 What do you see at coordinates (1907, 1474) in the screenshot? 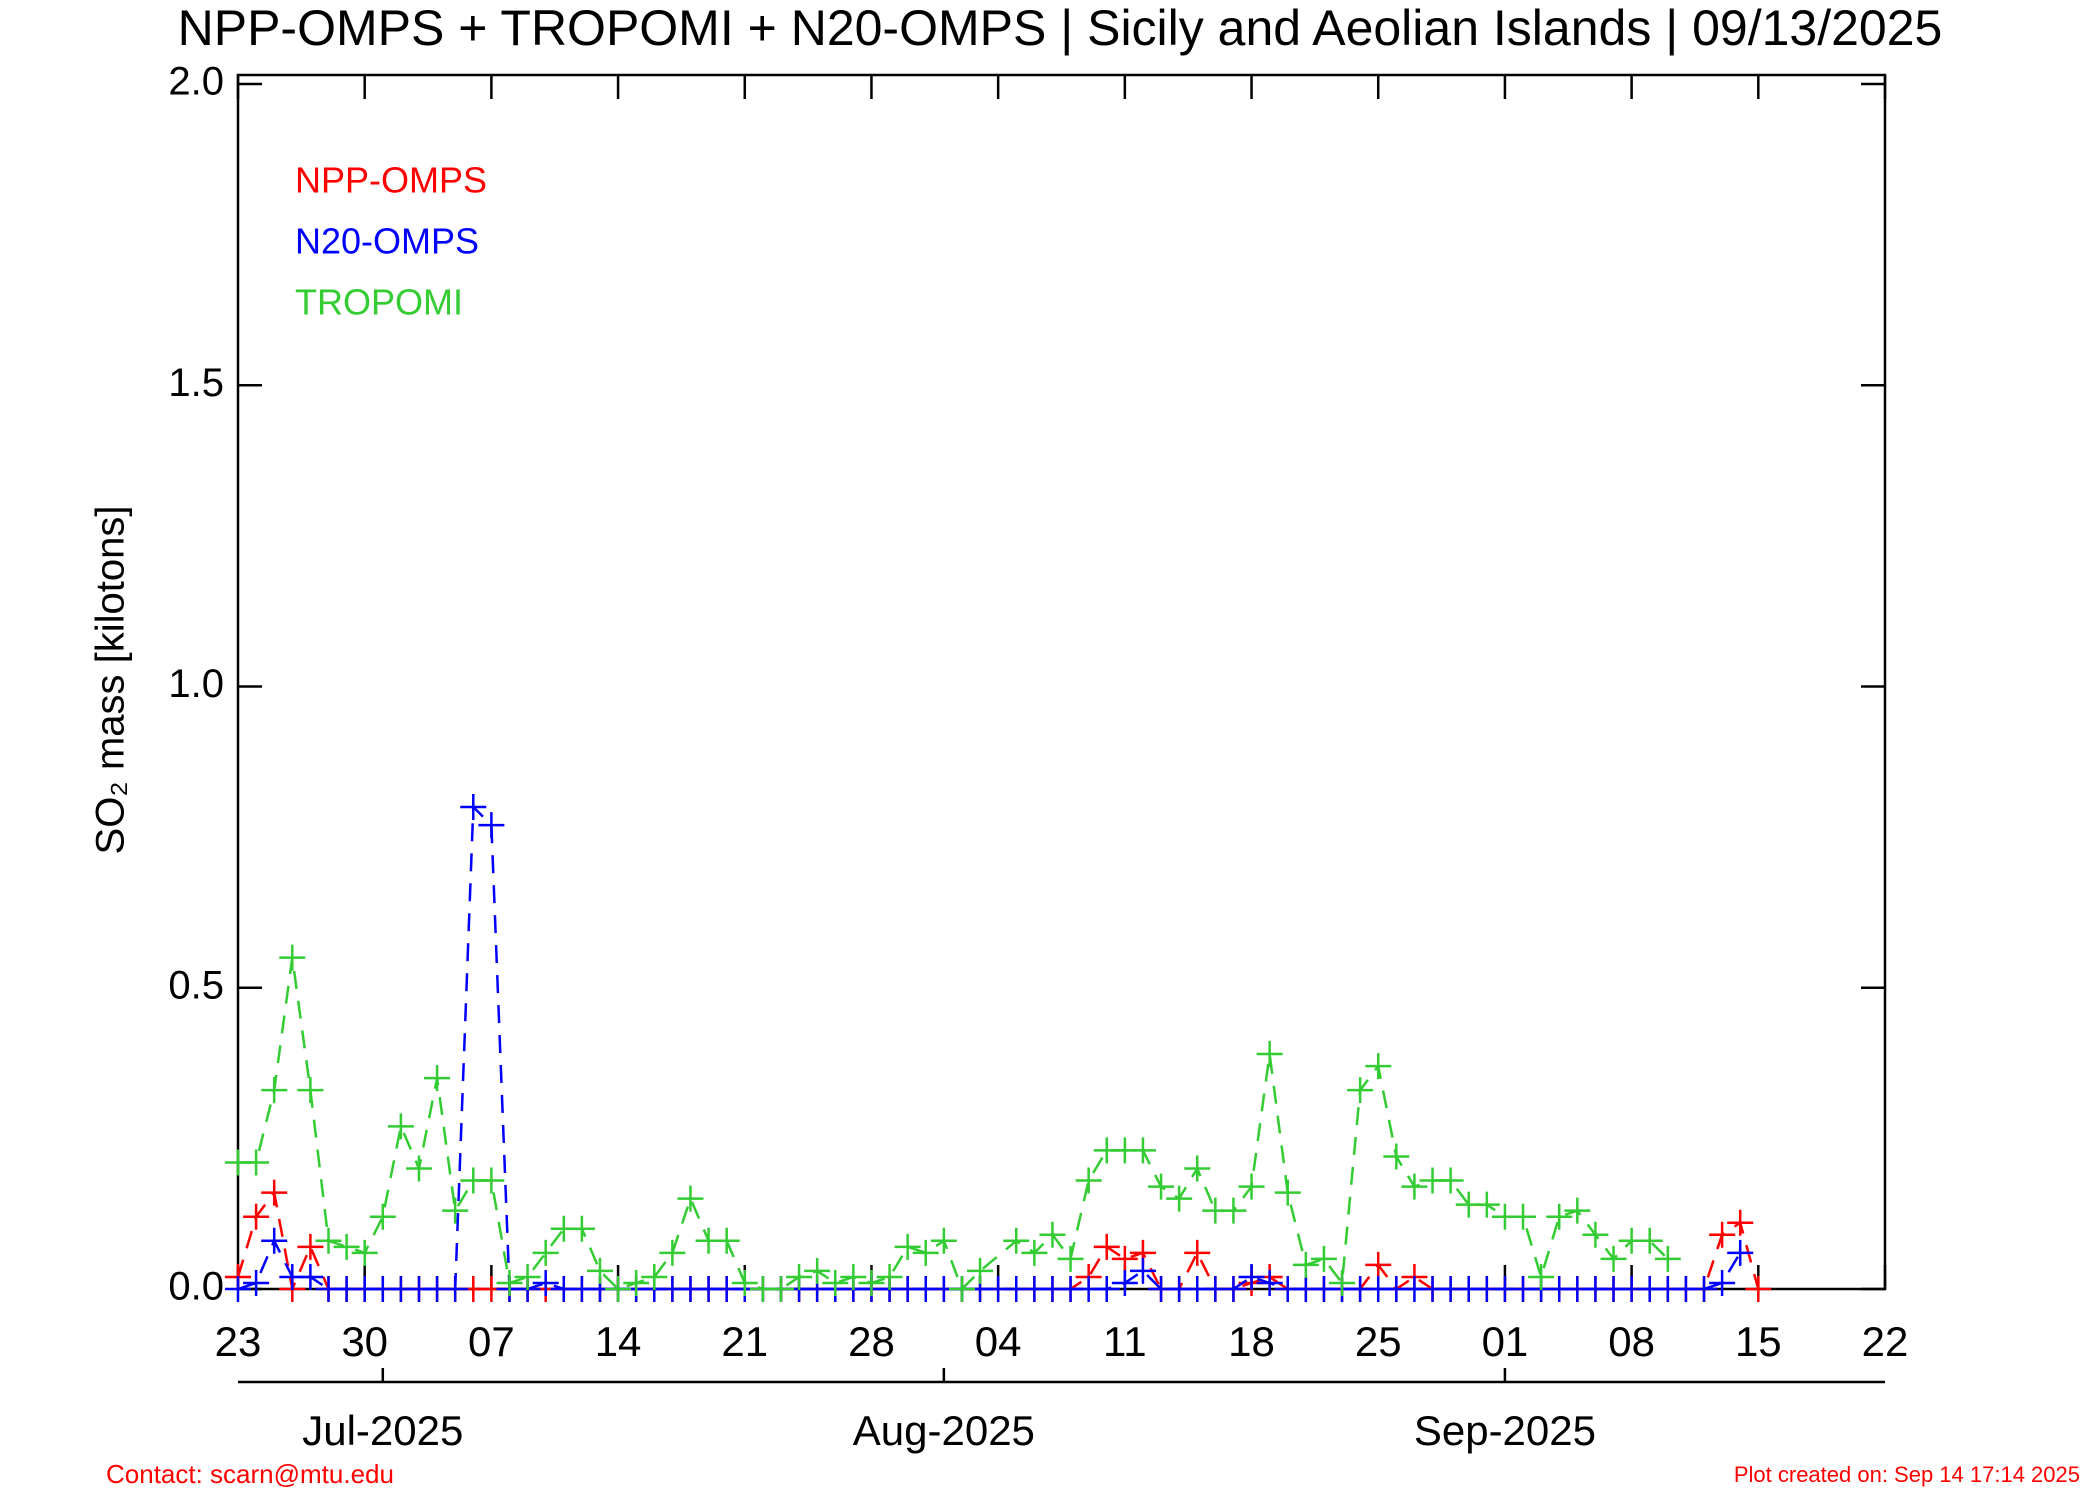
I see `created-note: Plot created on: Sep 14 17:14 2025` at bounding box center [1907, 1474].